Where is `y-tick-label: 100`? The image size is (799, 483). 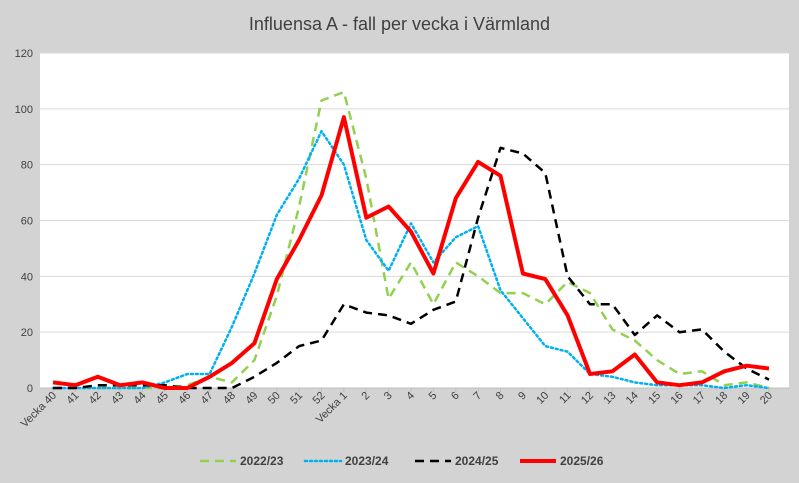 y-tick-label: 100 is located at coordinates (24, 110).